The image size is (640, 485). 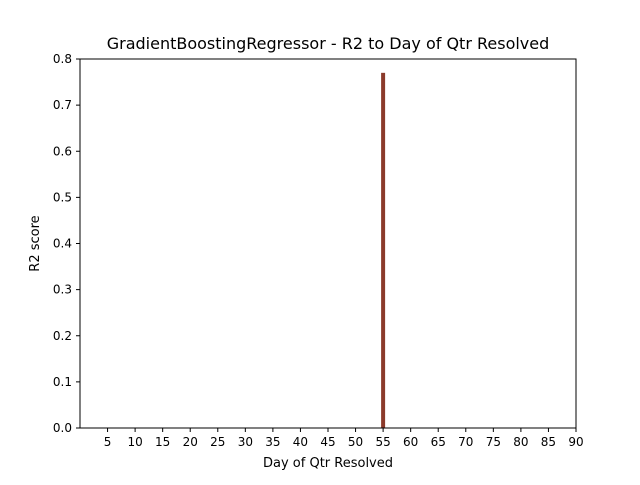 What do you see at coordinates (355, 442) in the screenshot?
I see `x-tick-label: 50` at bounding box center [355, 442].